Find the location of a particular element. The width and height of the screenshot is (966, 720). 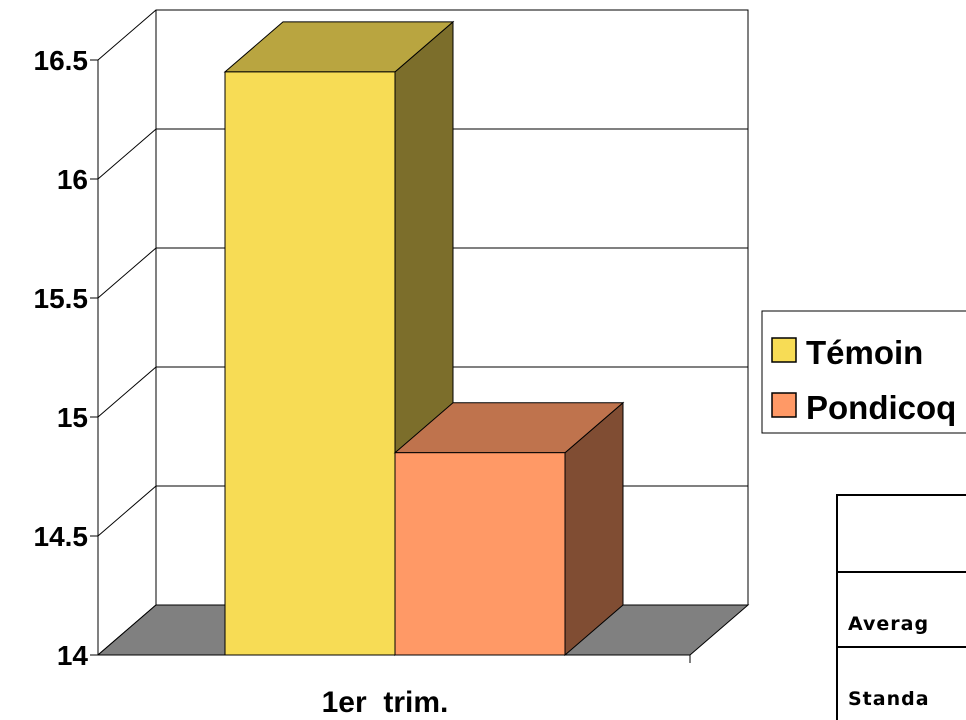

table-row-label: Standa is located at coordinates (889, 699).